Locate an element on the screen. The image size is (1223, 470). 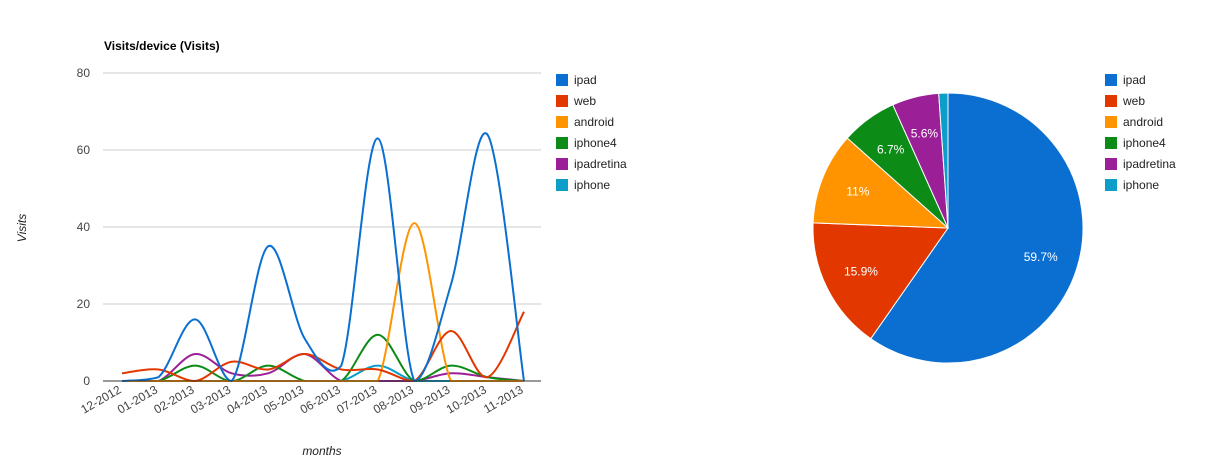
x-tick-label: 06-2013 is located at coordinates (320, 399).